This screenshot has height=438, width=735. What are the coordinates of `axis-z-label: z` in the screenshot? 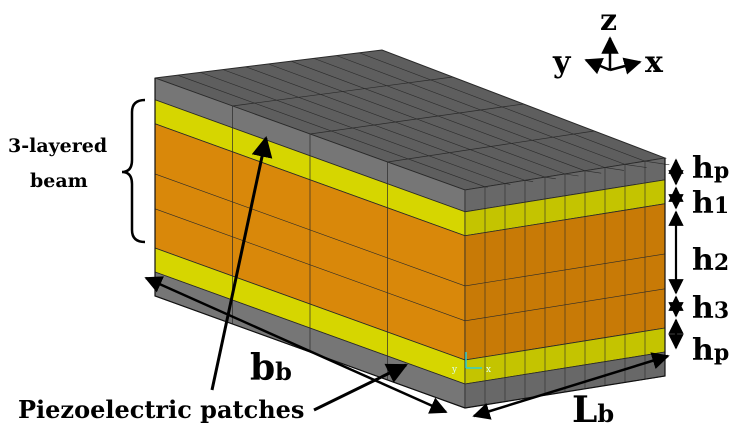 It's located at (608, 20).